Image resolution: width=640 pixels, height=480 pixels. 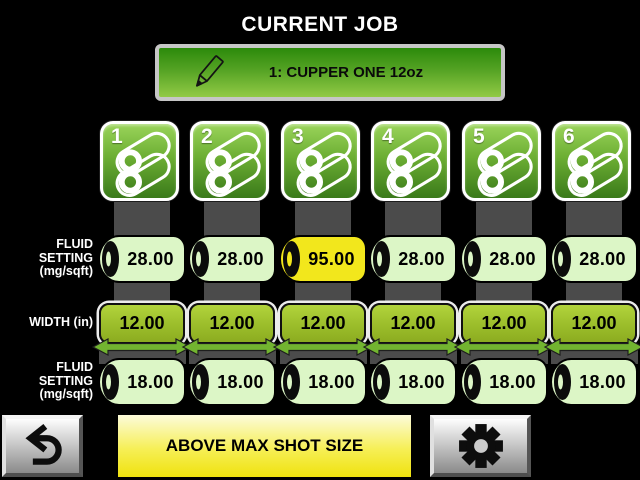 I want to click on width-label: WIDTH (in), so click(x=61, y=322).